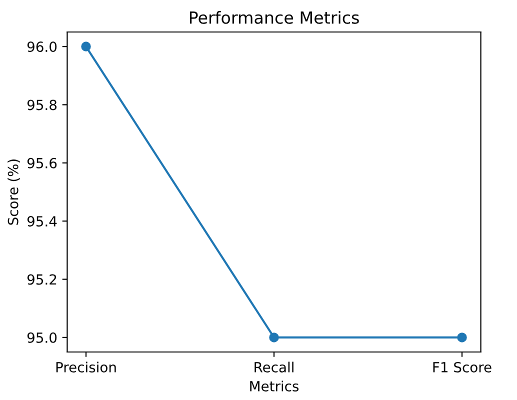  What do you see at coordinates (14, 192) in the screenshot?
I see `y-axis-title: Score (%)` at bounding box center [14, 192].